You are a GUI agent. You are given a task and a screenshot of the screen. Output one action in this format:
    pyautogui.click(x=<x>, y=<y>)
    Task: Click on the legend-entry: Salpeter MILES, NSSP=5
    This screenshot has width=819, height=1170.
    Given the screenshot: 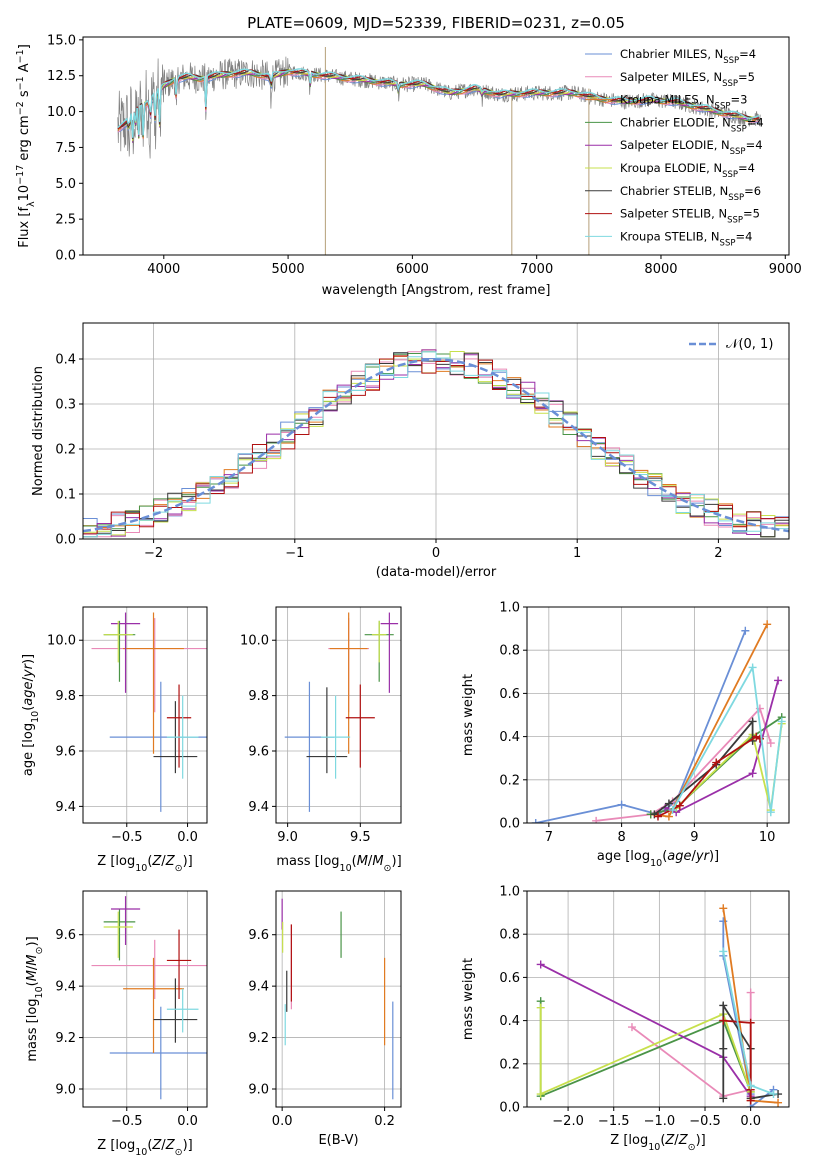 What is the action you would take?
    pyautogui.click(x=687, y=79)
    